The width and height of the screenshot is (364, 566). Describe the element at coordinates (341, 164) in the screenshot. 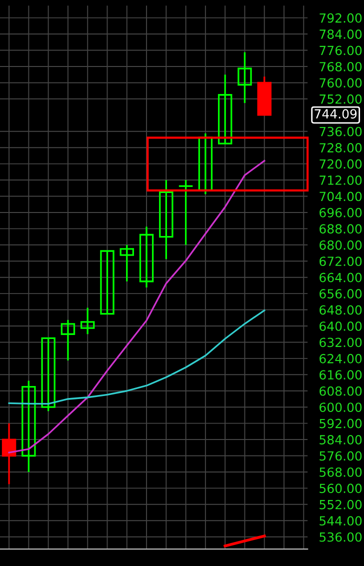

I see `y-tick-label: 720.00` at that location.